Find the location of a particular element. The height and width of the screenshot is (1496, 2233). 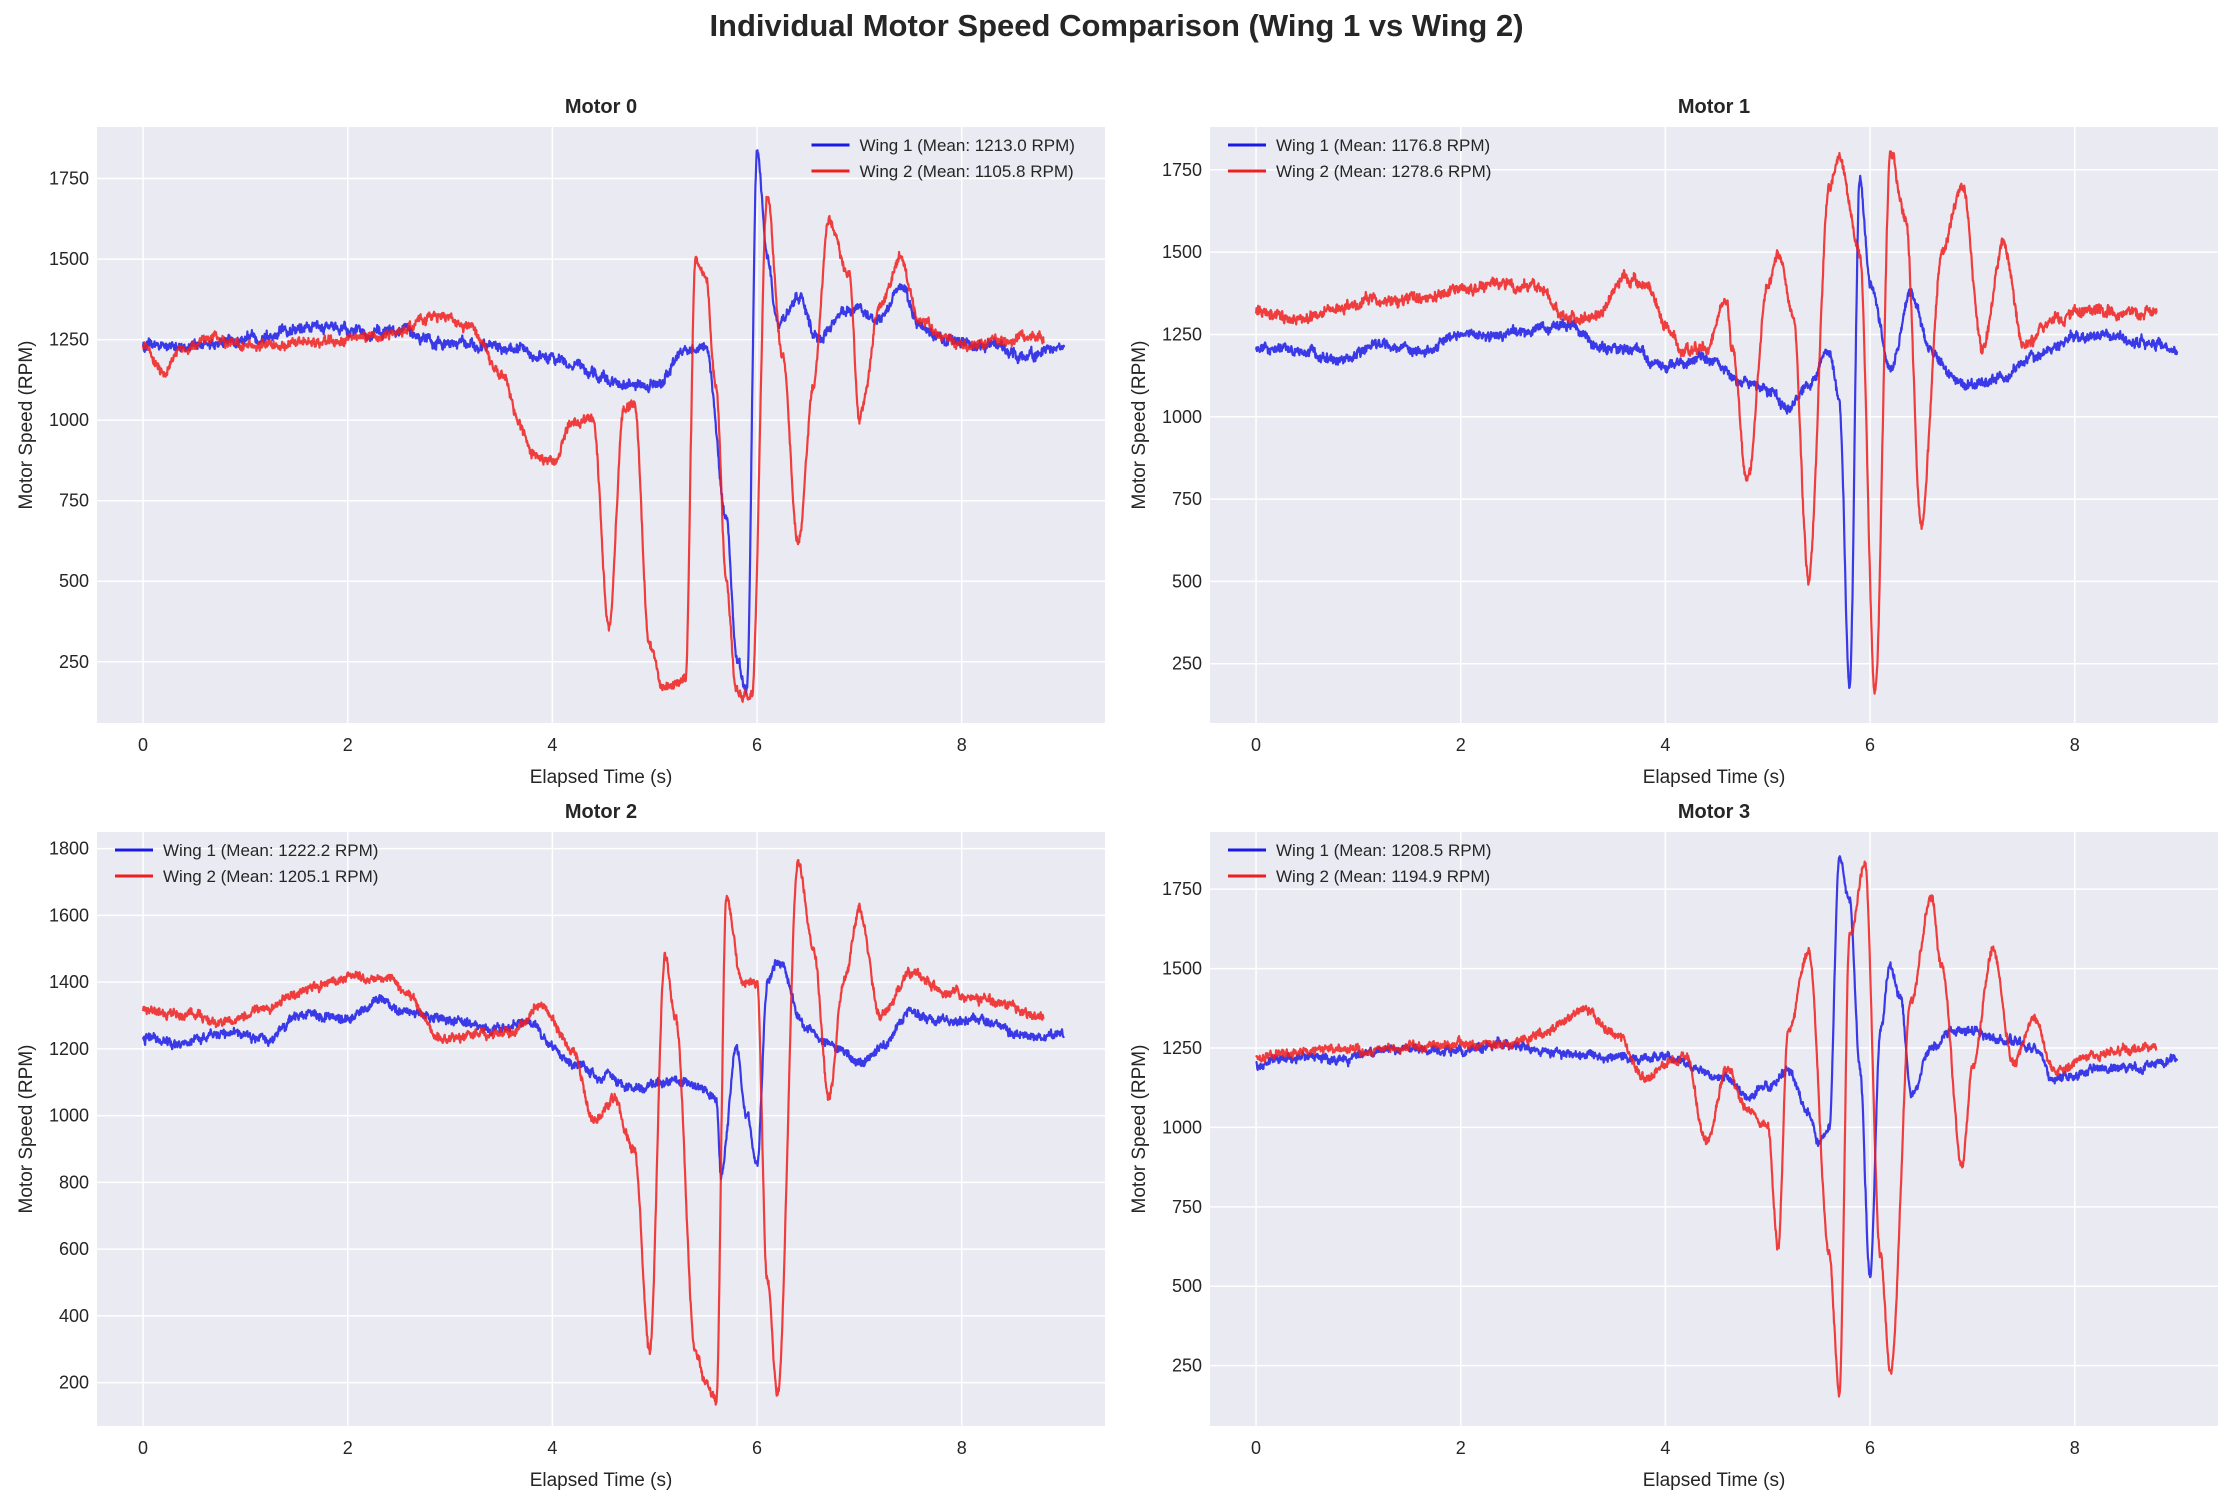

legend-label-2: Wing 2 (Mean: 1205.1 RPM) is located at coordinates (270, 876).